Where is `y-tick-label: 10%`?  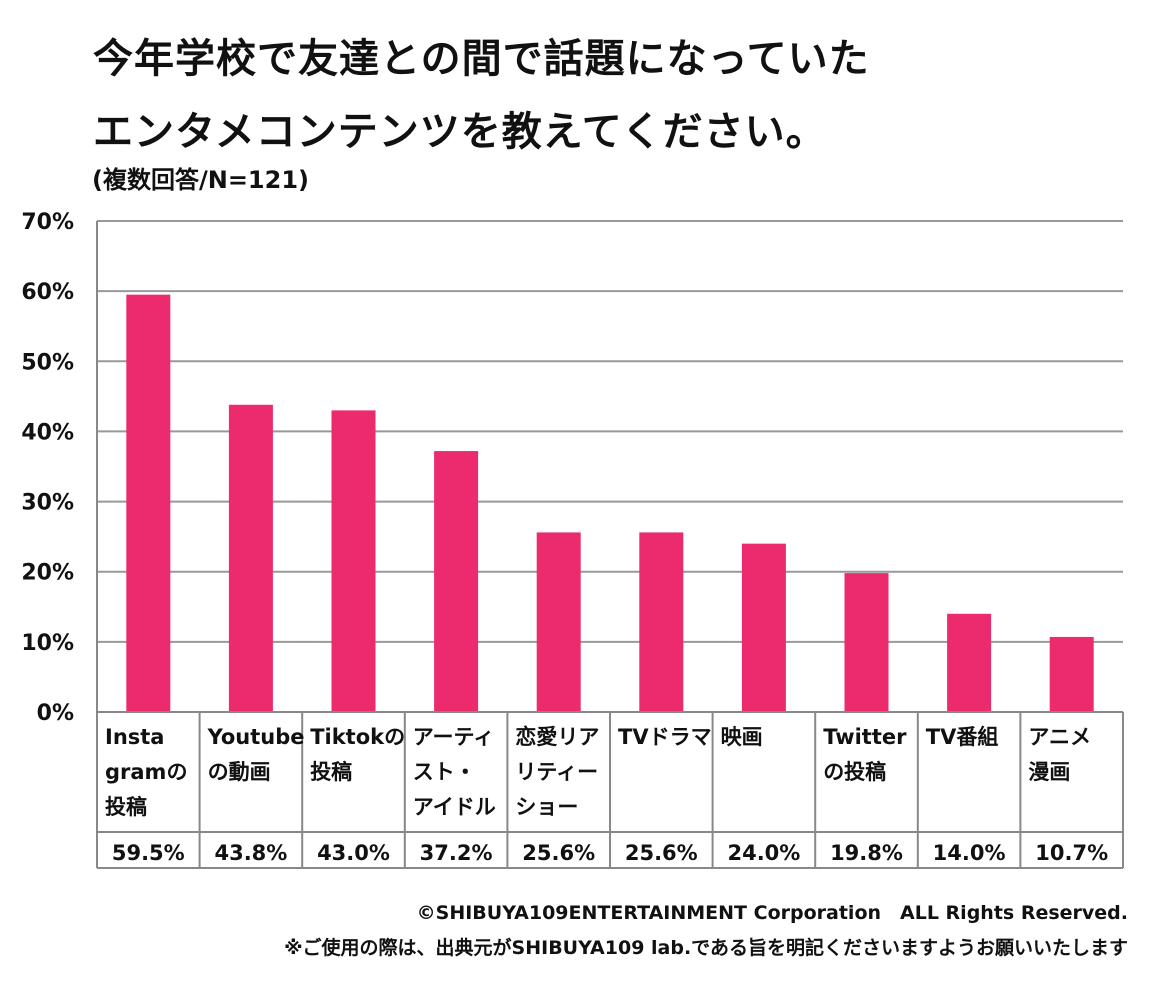 y-tick-label: 10% is located at coordinates (47, 643).